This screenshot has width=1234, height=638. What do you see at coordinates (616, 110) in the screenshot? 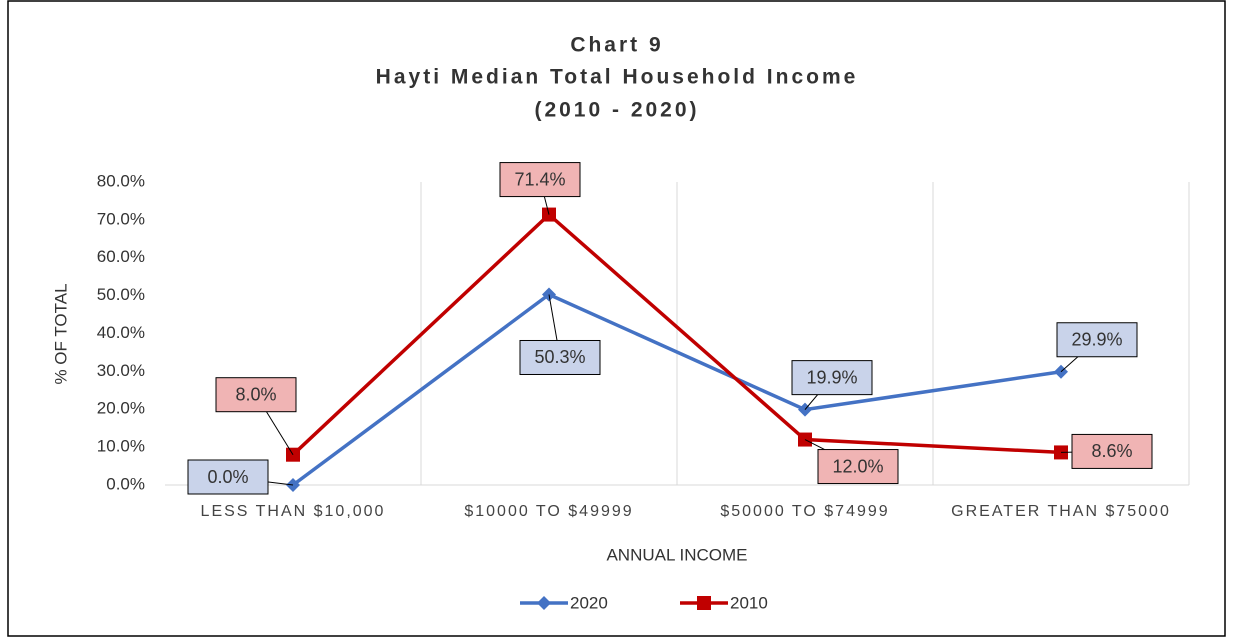
I see `chart-subtitle: (2010 - 2020)` at bounding box center [616, 110].